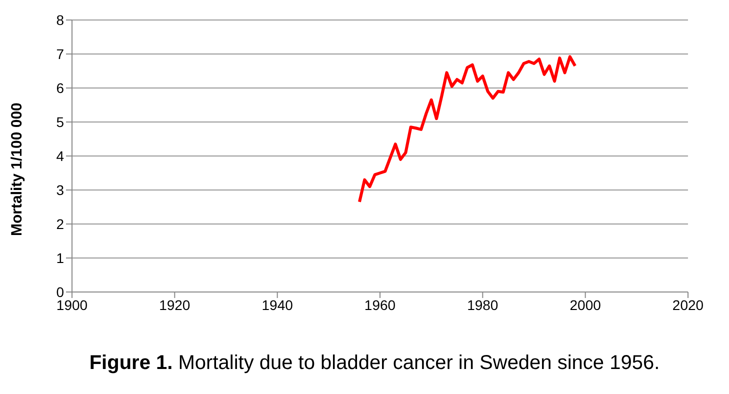  I want to click on x-tick-label: 1960, so click(380, 304).